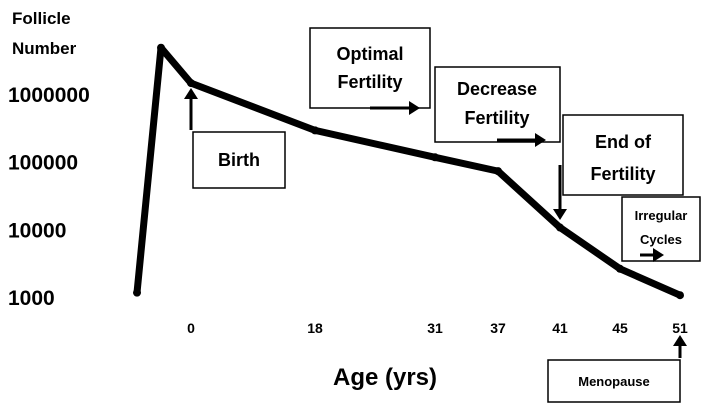  I want to click on x-tick-label: 0, so click(191, 328).